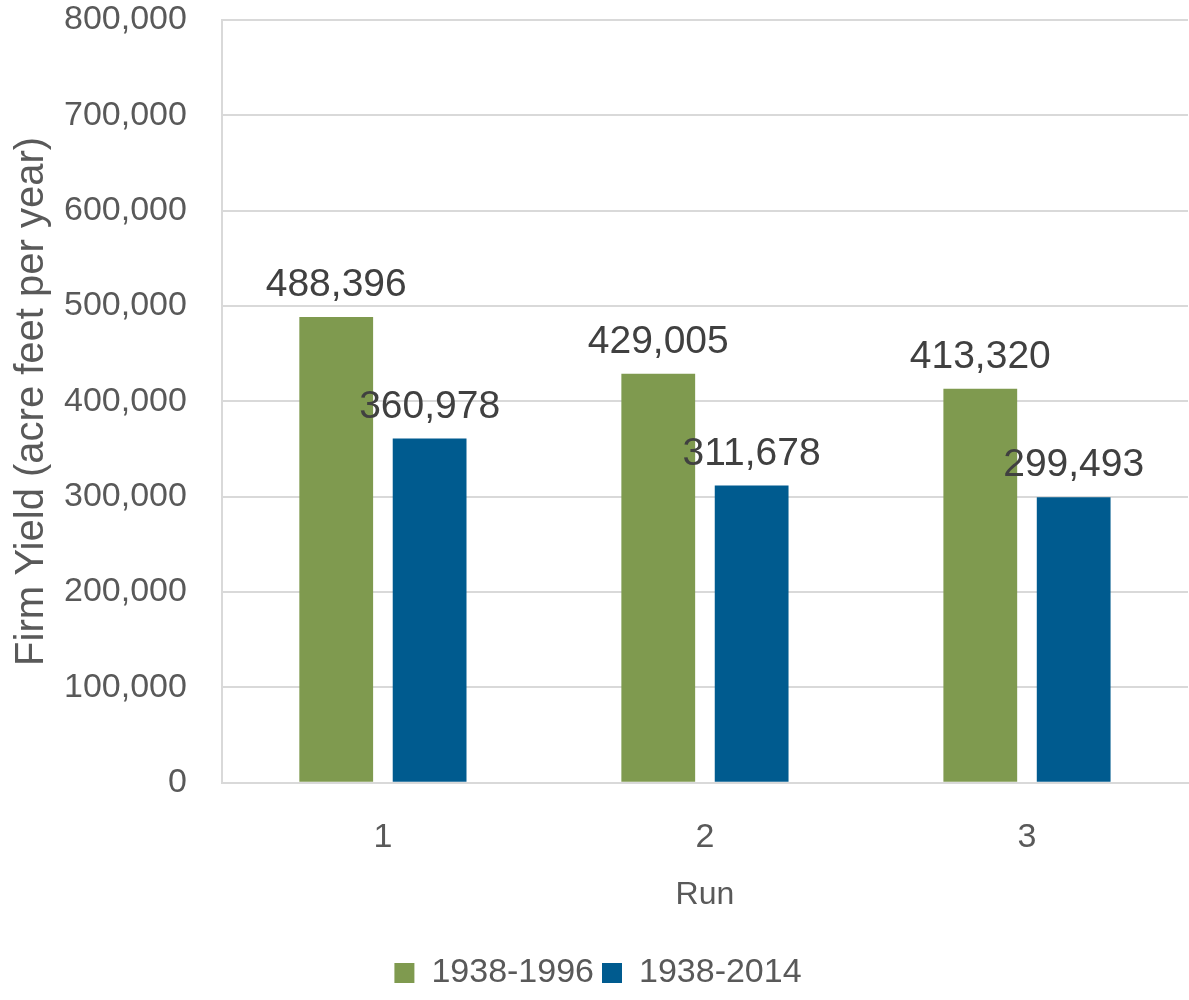 The height and width of the screenshot is (1000, 1189). I want to click on data-label: 429,005, so click(658, 339).